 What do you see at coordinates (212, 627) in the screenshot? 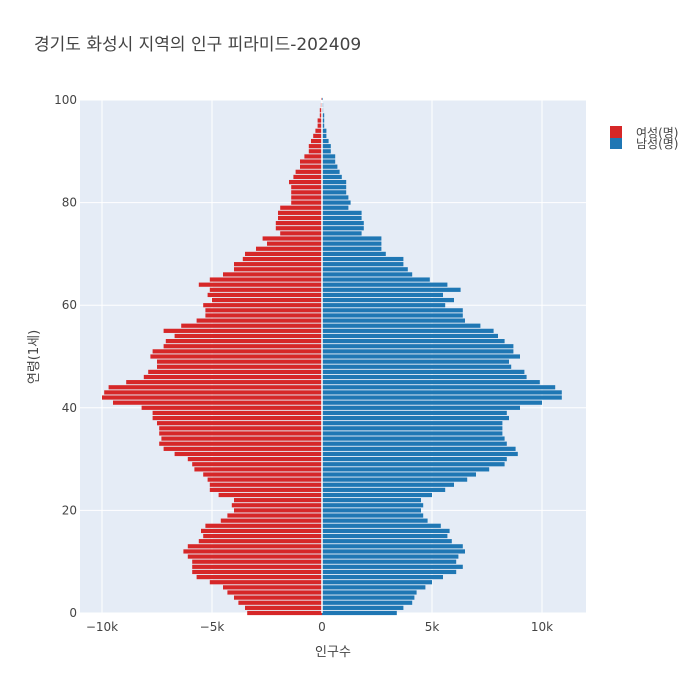
I see `x-tick-label: −5k` at bounding box center [212, 627].